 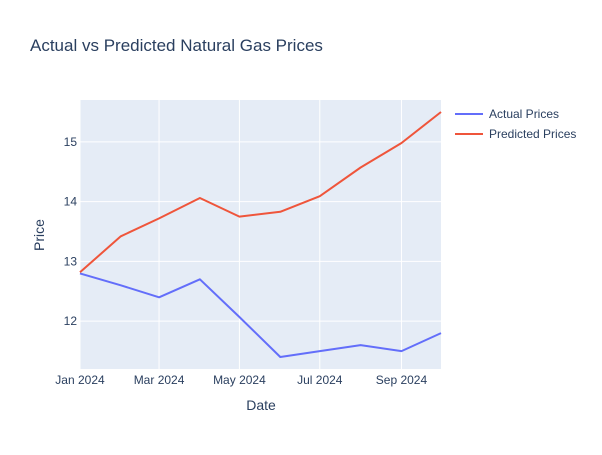 What do you see at coordinates (159, 380) in the screenshot?
I see `x-tick-label: Mar 2024` at bounding box center [159, 380].